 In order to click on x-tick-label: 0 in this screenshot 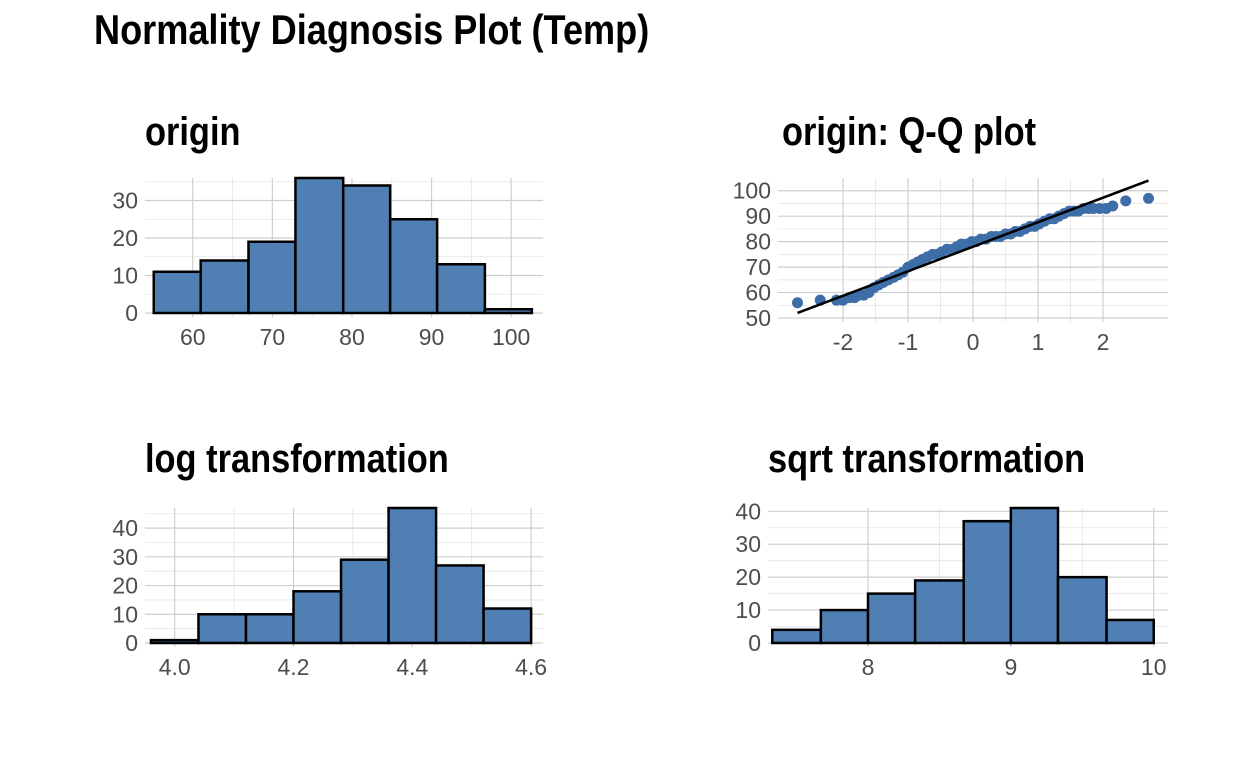, I will do `click(973, 342)`.